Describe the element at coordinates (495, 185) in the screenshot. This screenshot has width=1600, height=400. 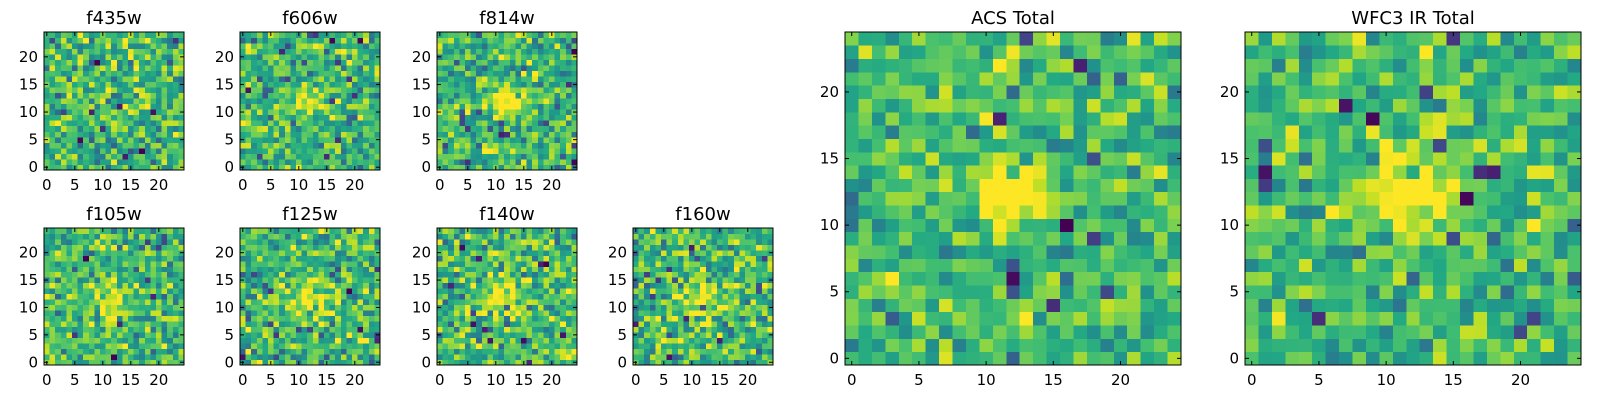
I see `x-tick-label: 10` at that location.